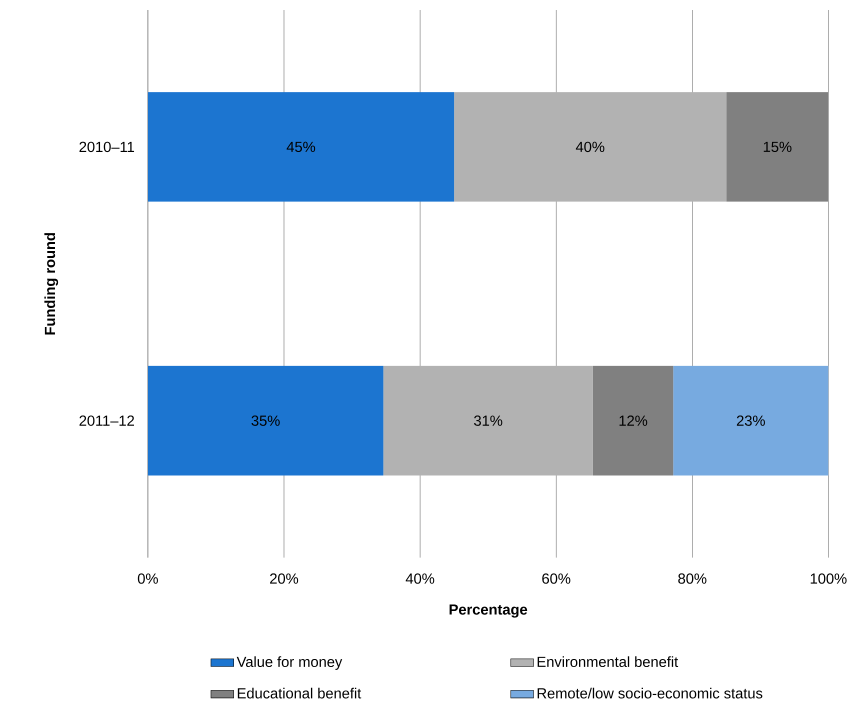 This screenshot has height=717, width=852. I want to click on y-tick-label: 2010–11, so click(107, 147).